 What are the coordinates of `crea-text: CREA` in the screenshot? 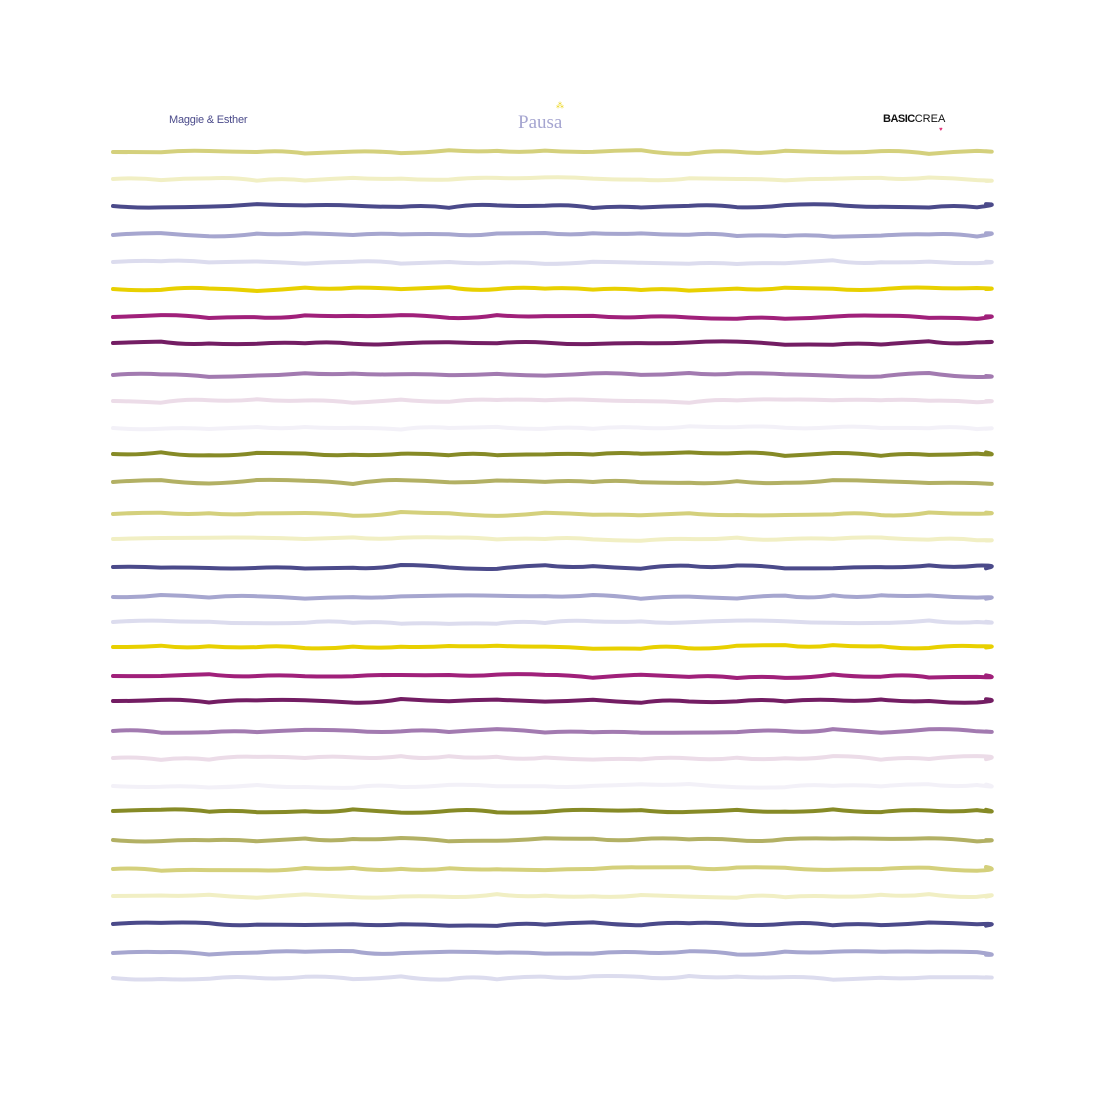 It's located at (930, 119).